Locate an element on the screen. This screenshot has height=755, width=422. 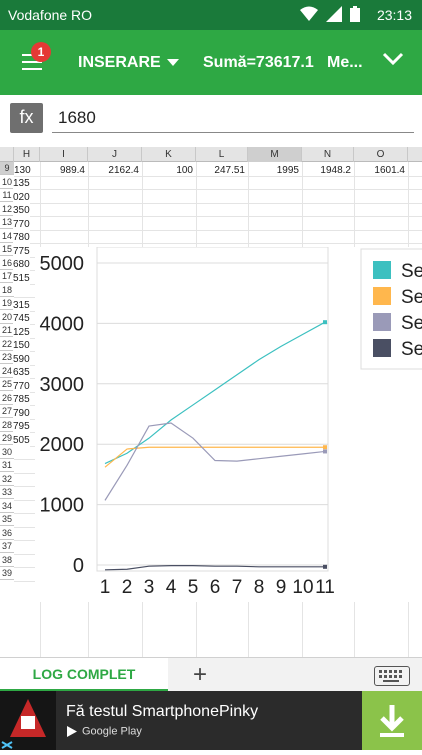
row-header-12: 12 is located at coordinates (7, 209).